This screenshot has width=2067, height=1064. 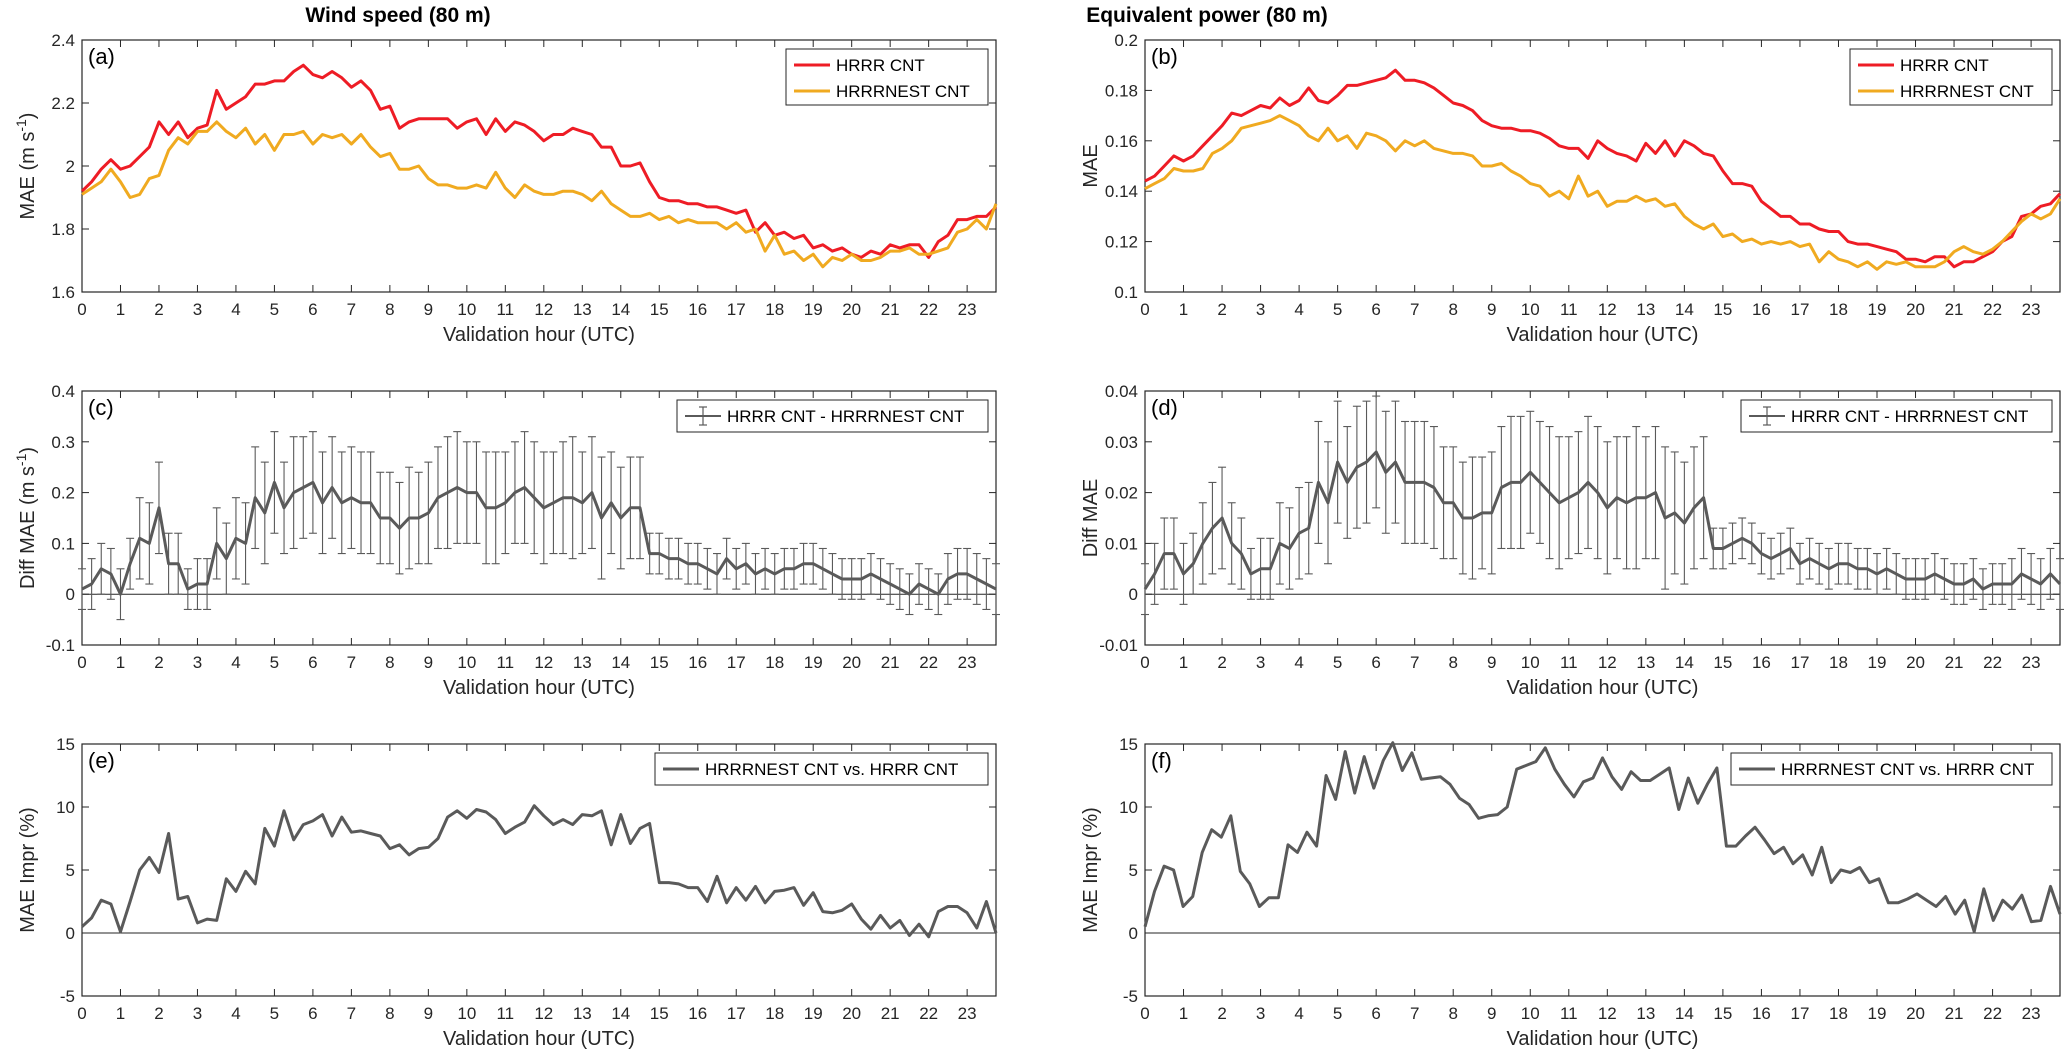 What do you see at coordinates (70, 166) in the screenshot?
I see `y-tick-label: 2` at bounding box center [70, 166].